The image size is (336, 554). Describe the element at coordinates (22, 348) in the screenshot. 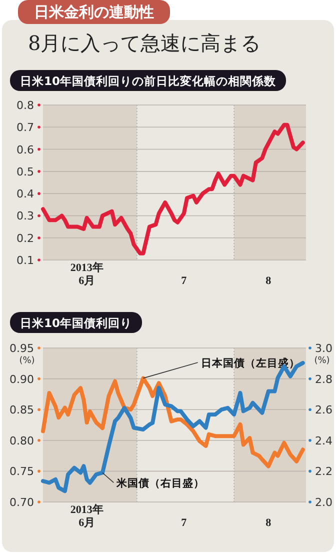

I see `y-tick-label: 0.95` at that location.